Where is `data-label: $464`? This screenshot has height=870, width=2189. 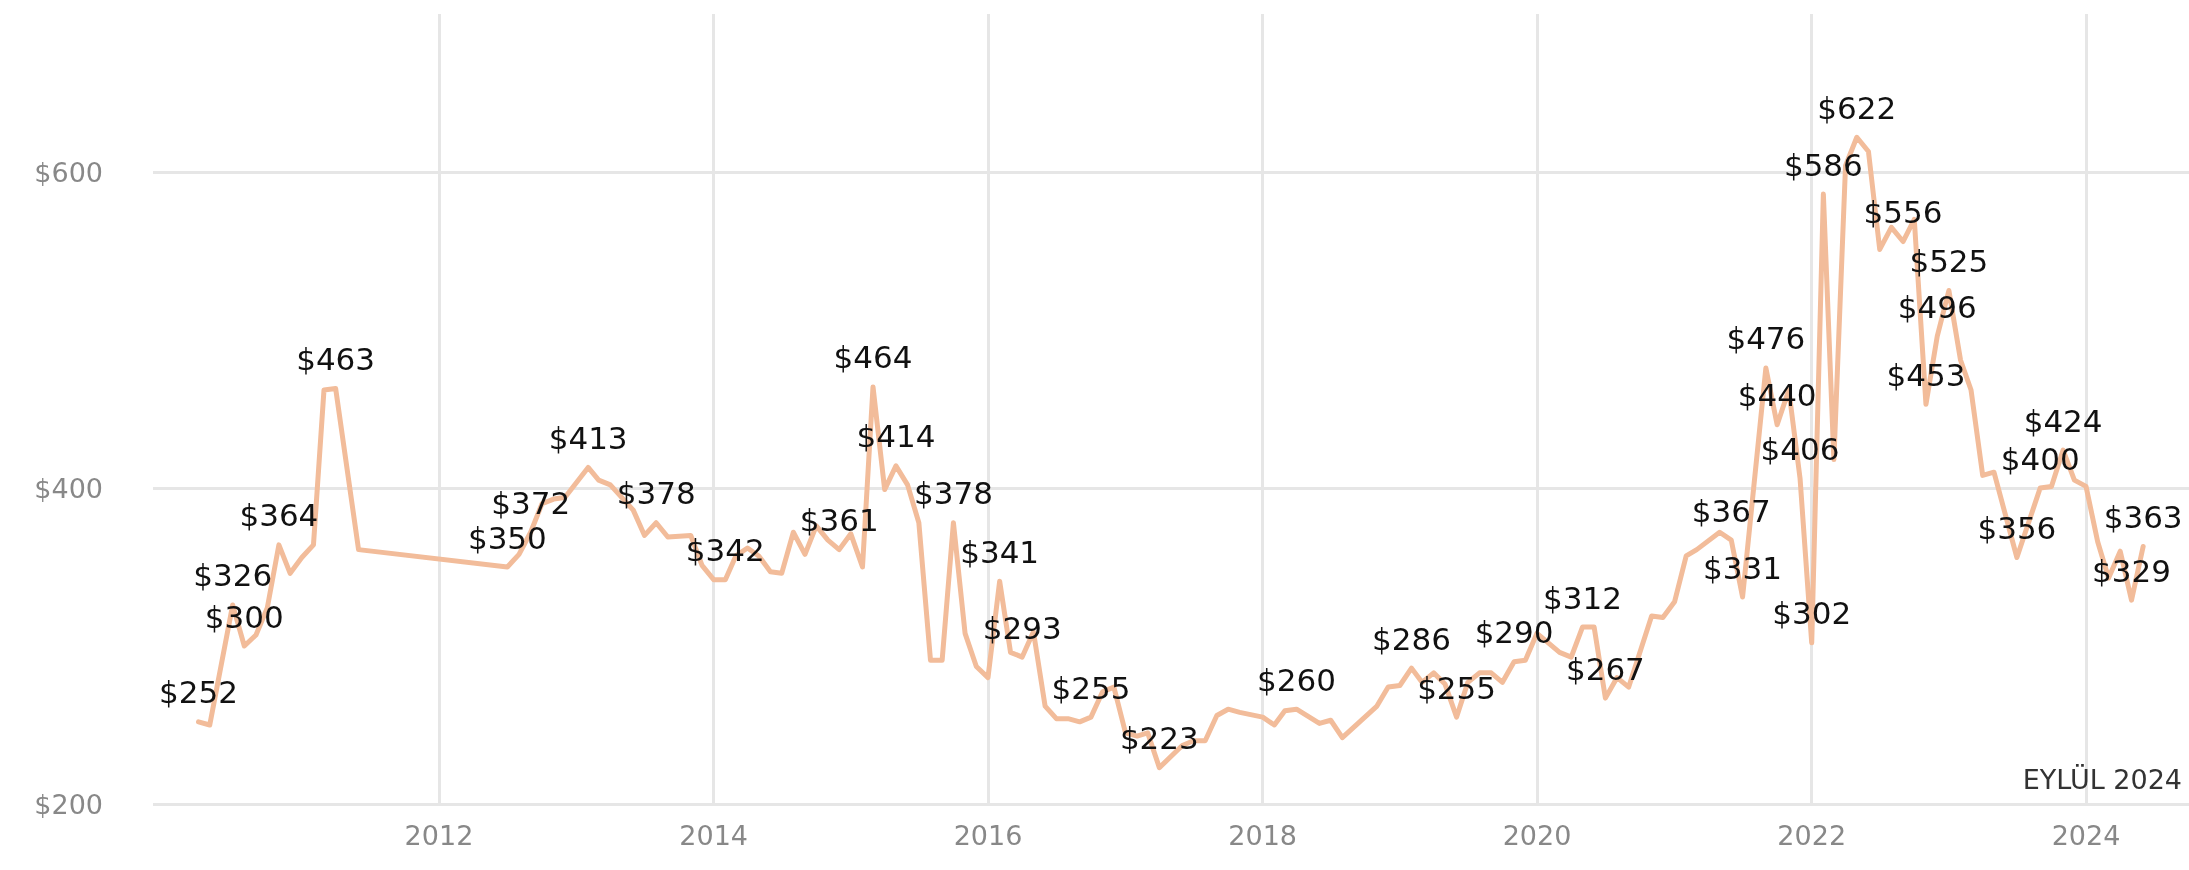 data-label: $464 is located at coordinates (873, 357).